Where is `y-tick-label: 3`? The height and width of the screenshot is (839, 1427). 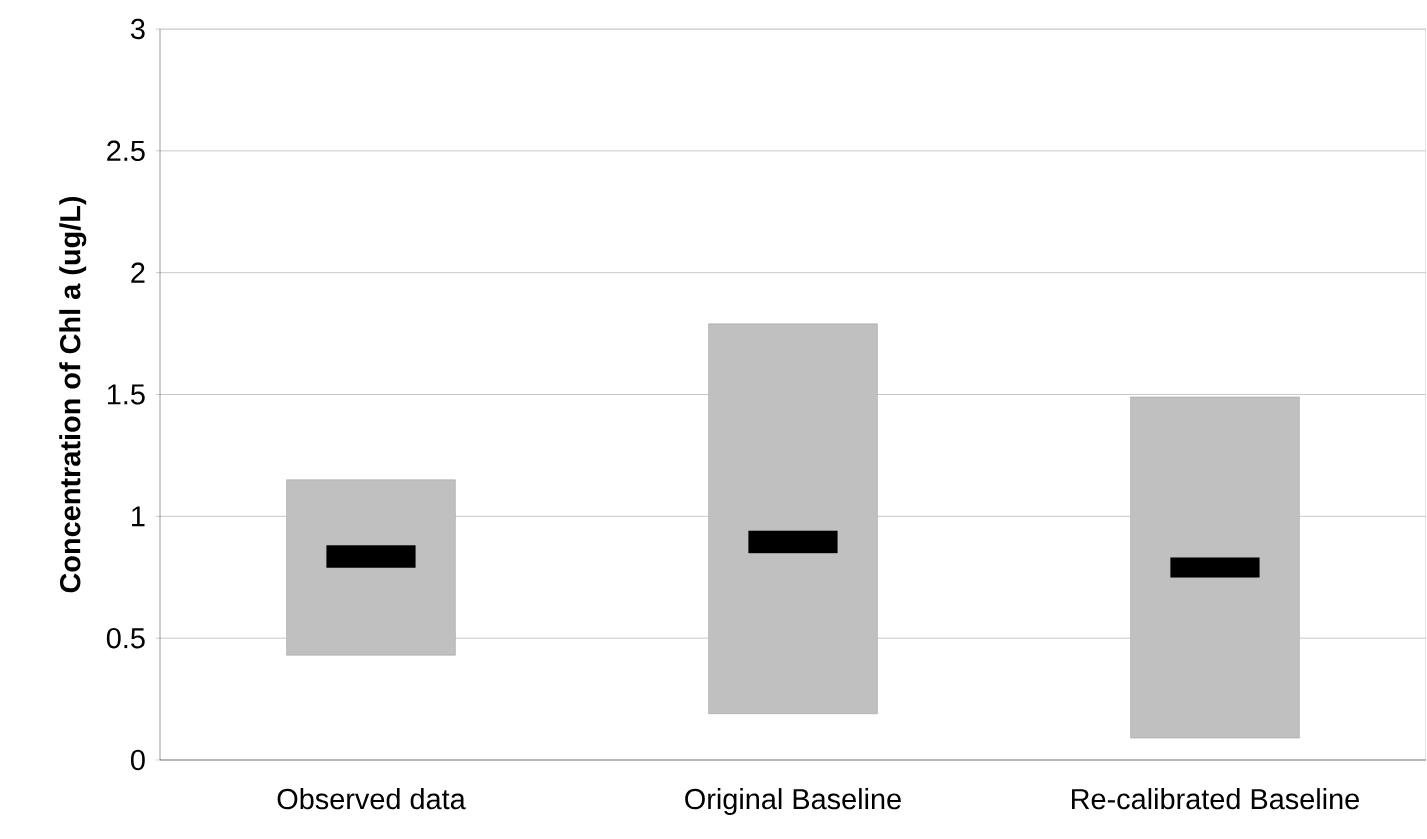
y-tick-label: 3 is located at coordinates (137, 29).